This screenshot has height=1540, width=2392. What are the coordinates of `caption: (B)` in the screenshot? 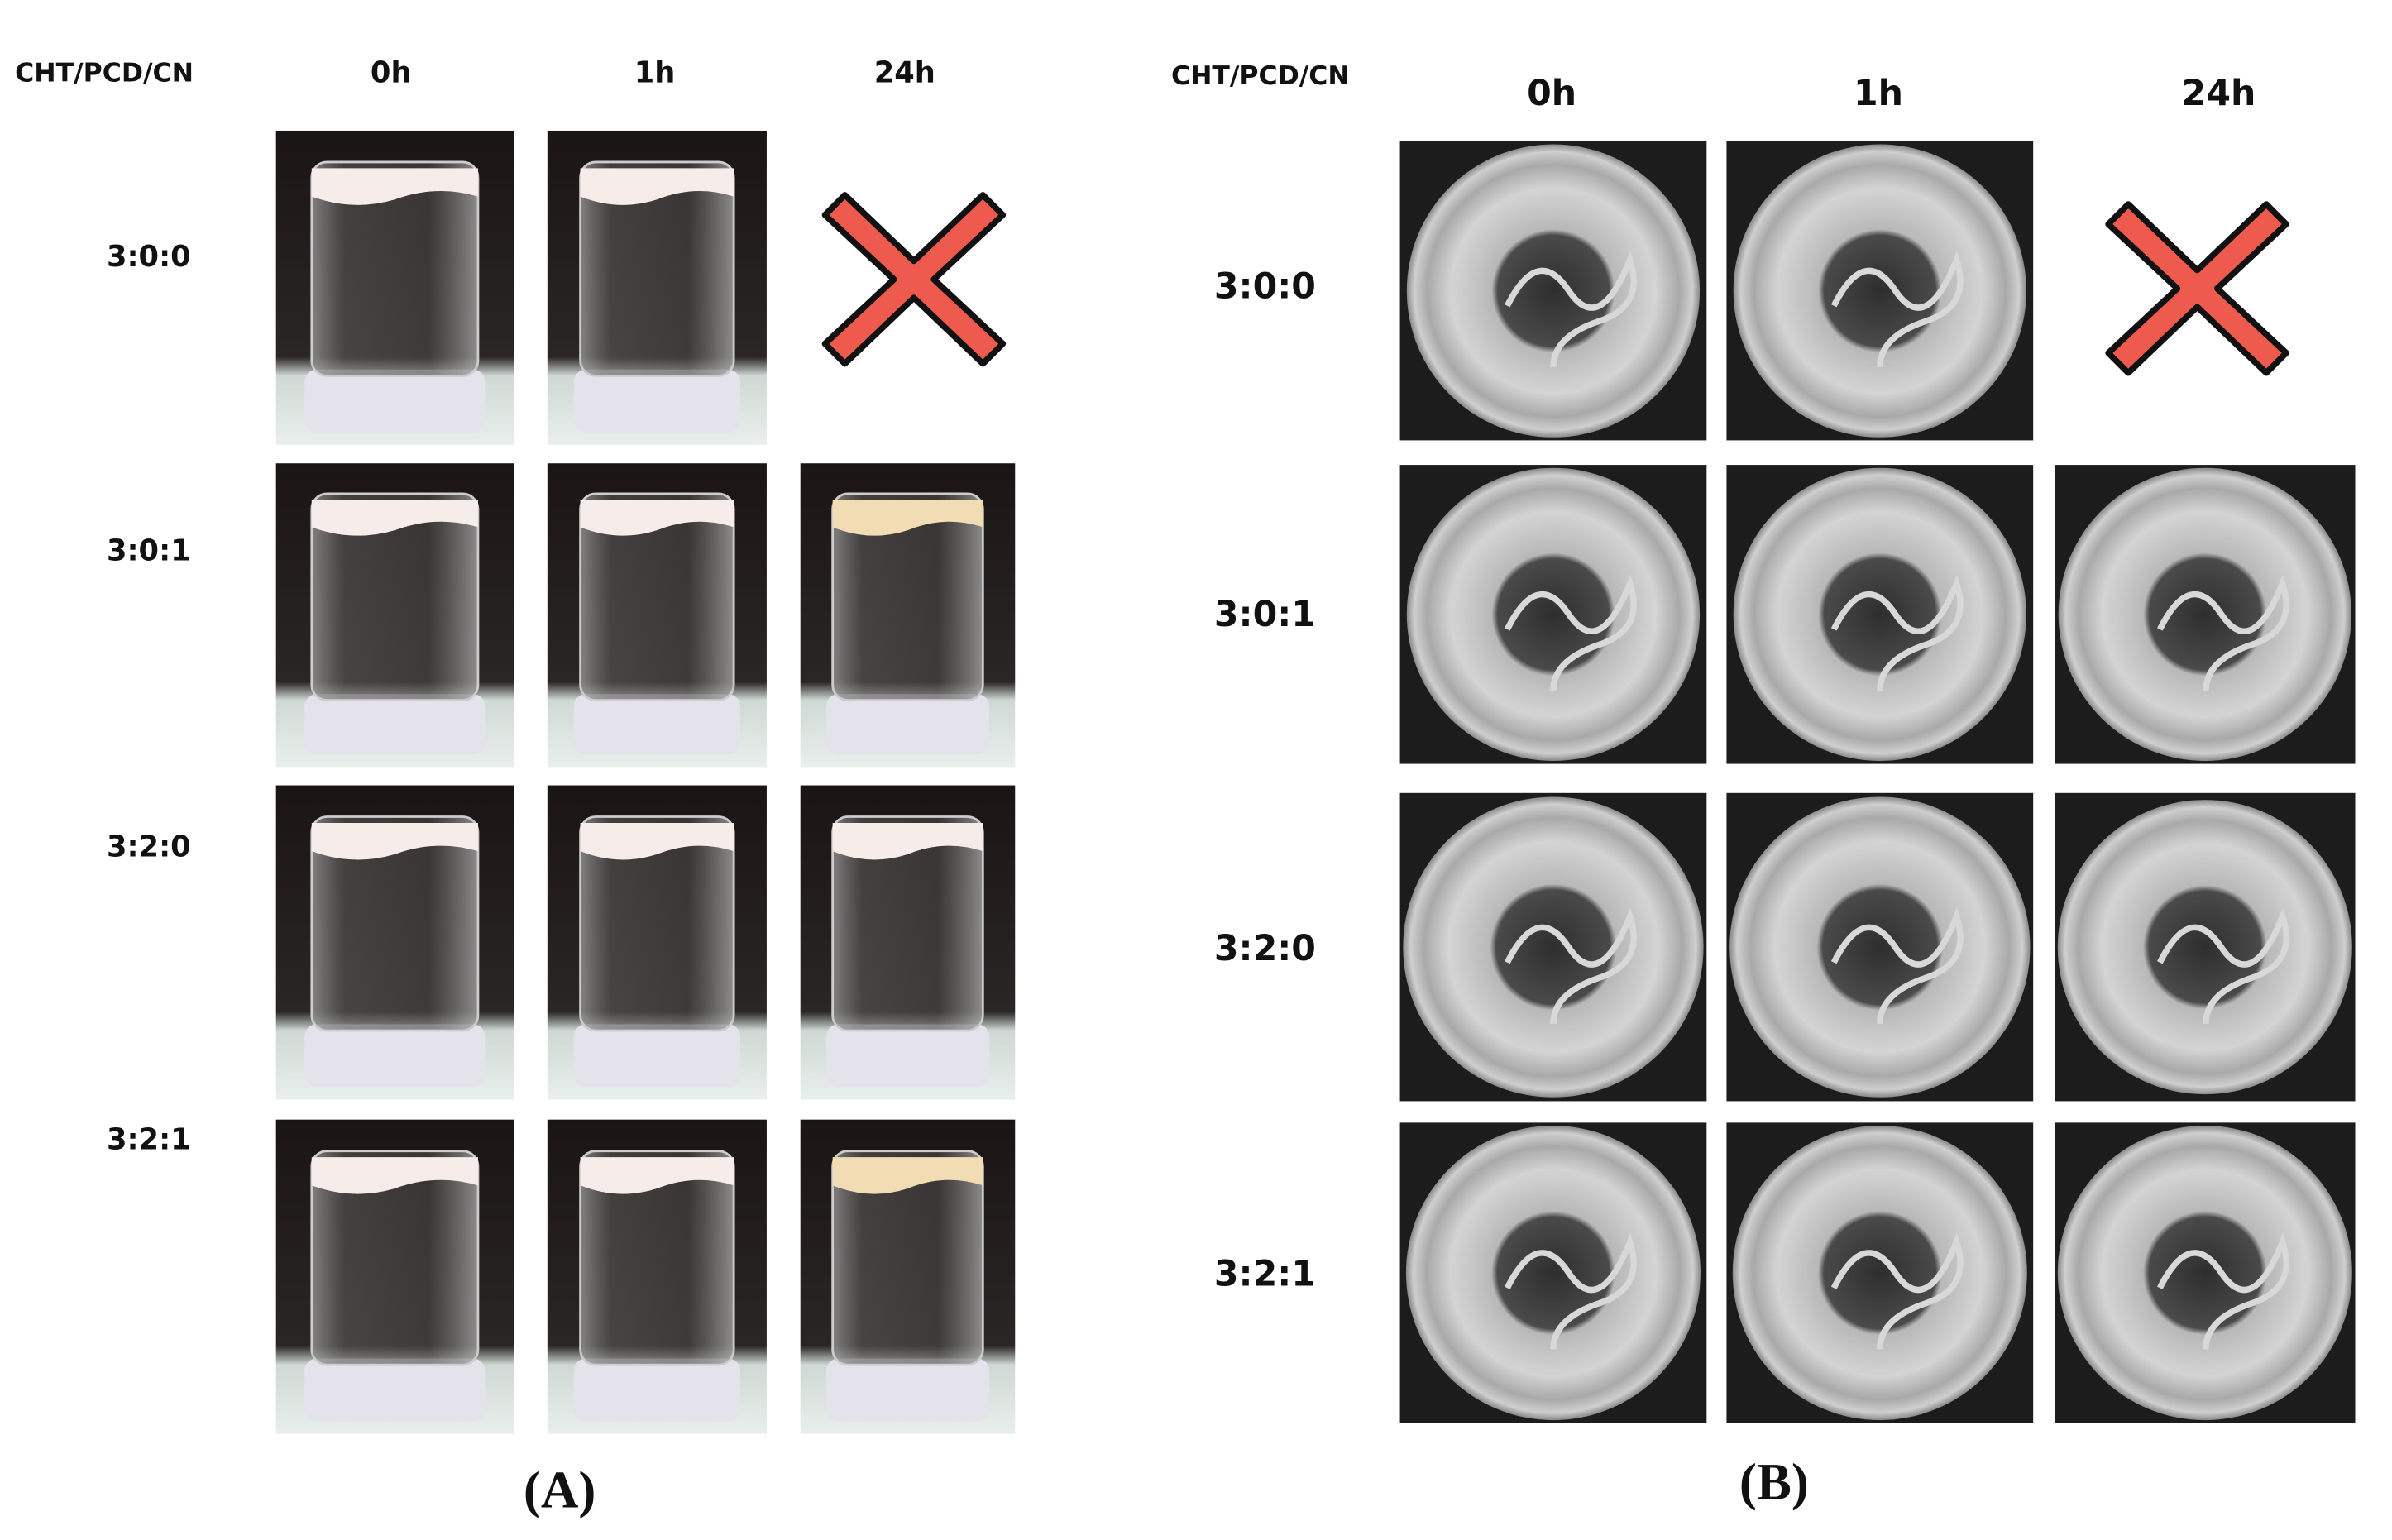 It's located at (1774, 1482).